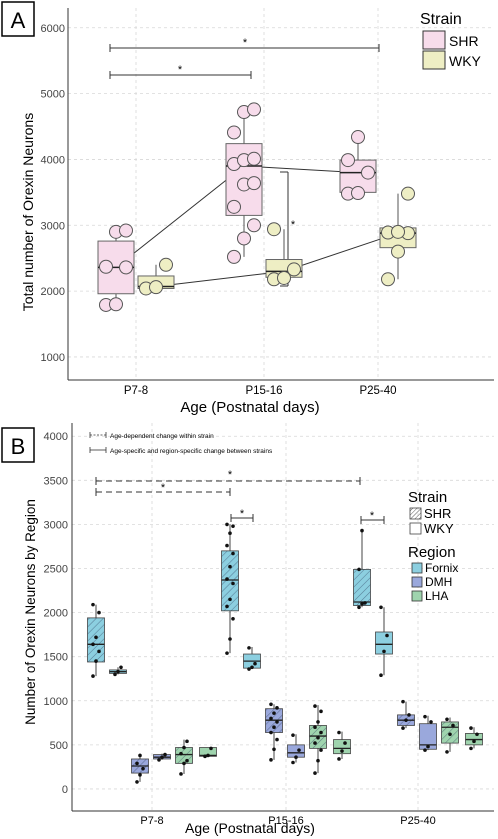 The image size is (498, 839). What do you see at coordinates (464, 41) in the screenshot?
I see `legend-label-shr: SHR` at bounding box center [464, 41].